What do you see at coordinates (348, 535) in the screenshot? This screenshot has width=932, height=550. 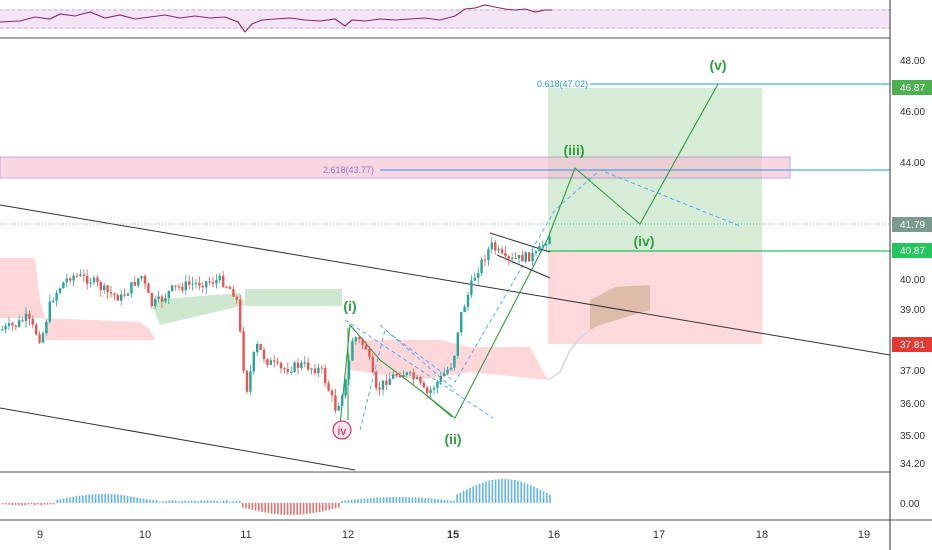 I see `time-label: 12` at bounding box center [348, 535].